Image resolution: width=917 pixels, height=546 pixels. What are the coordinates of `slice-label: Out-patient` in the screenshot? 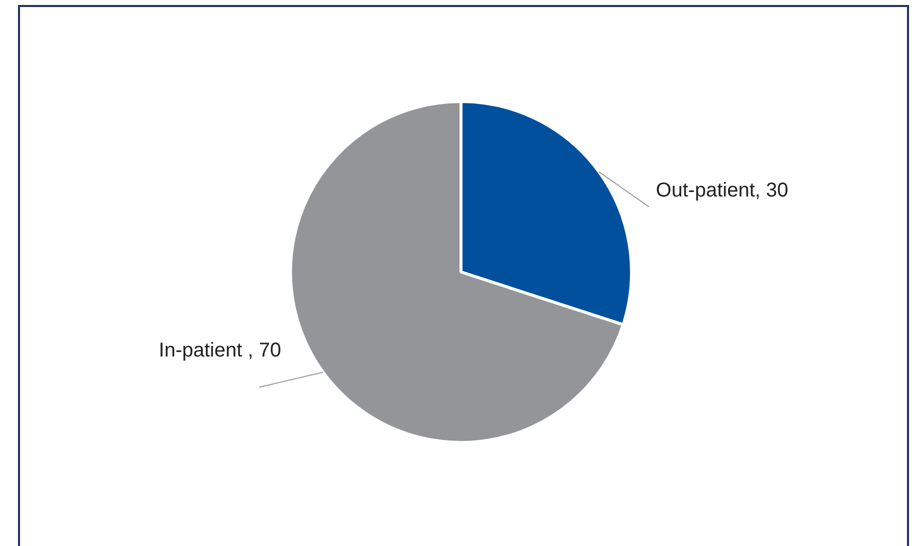 It's located at (706, 190).